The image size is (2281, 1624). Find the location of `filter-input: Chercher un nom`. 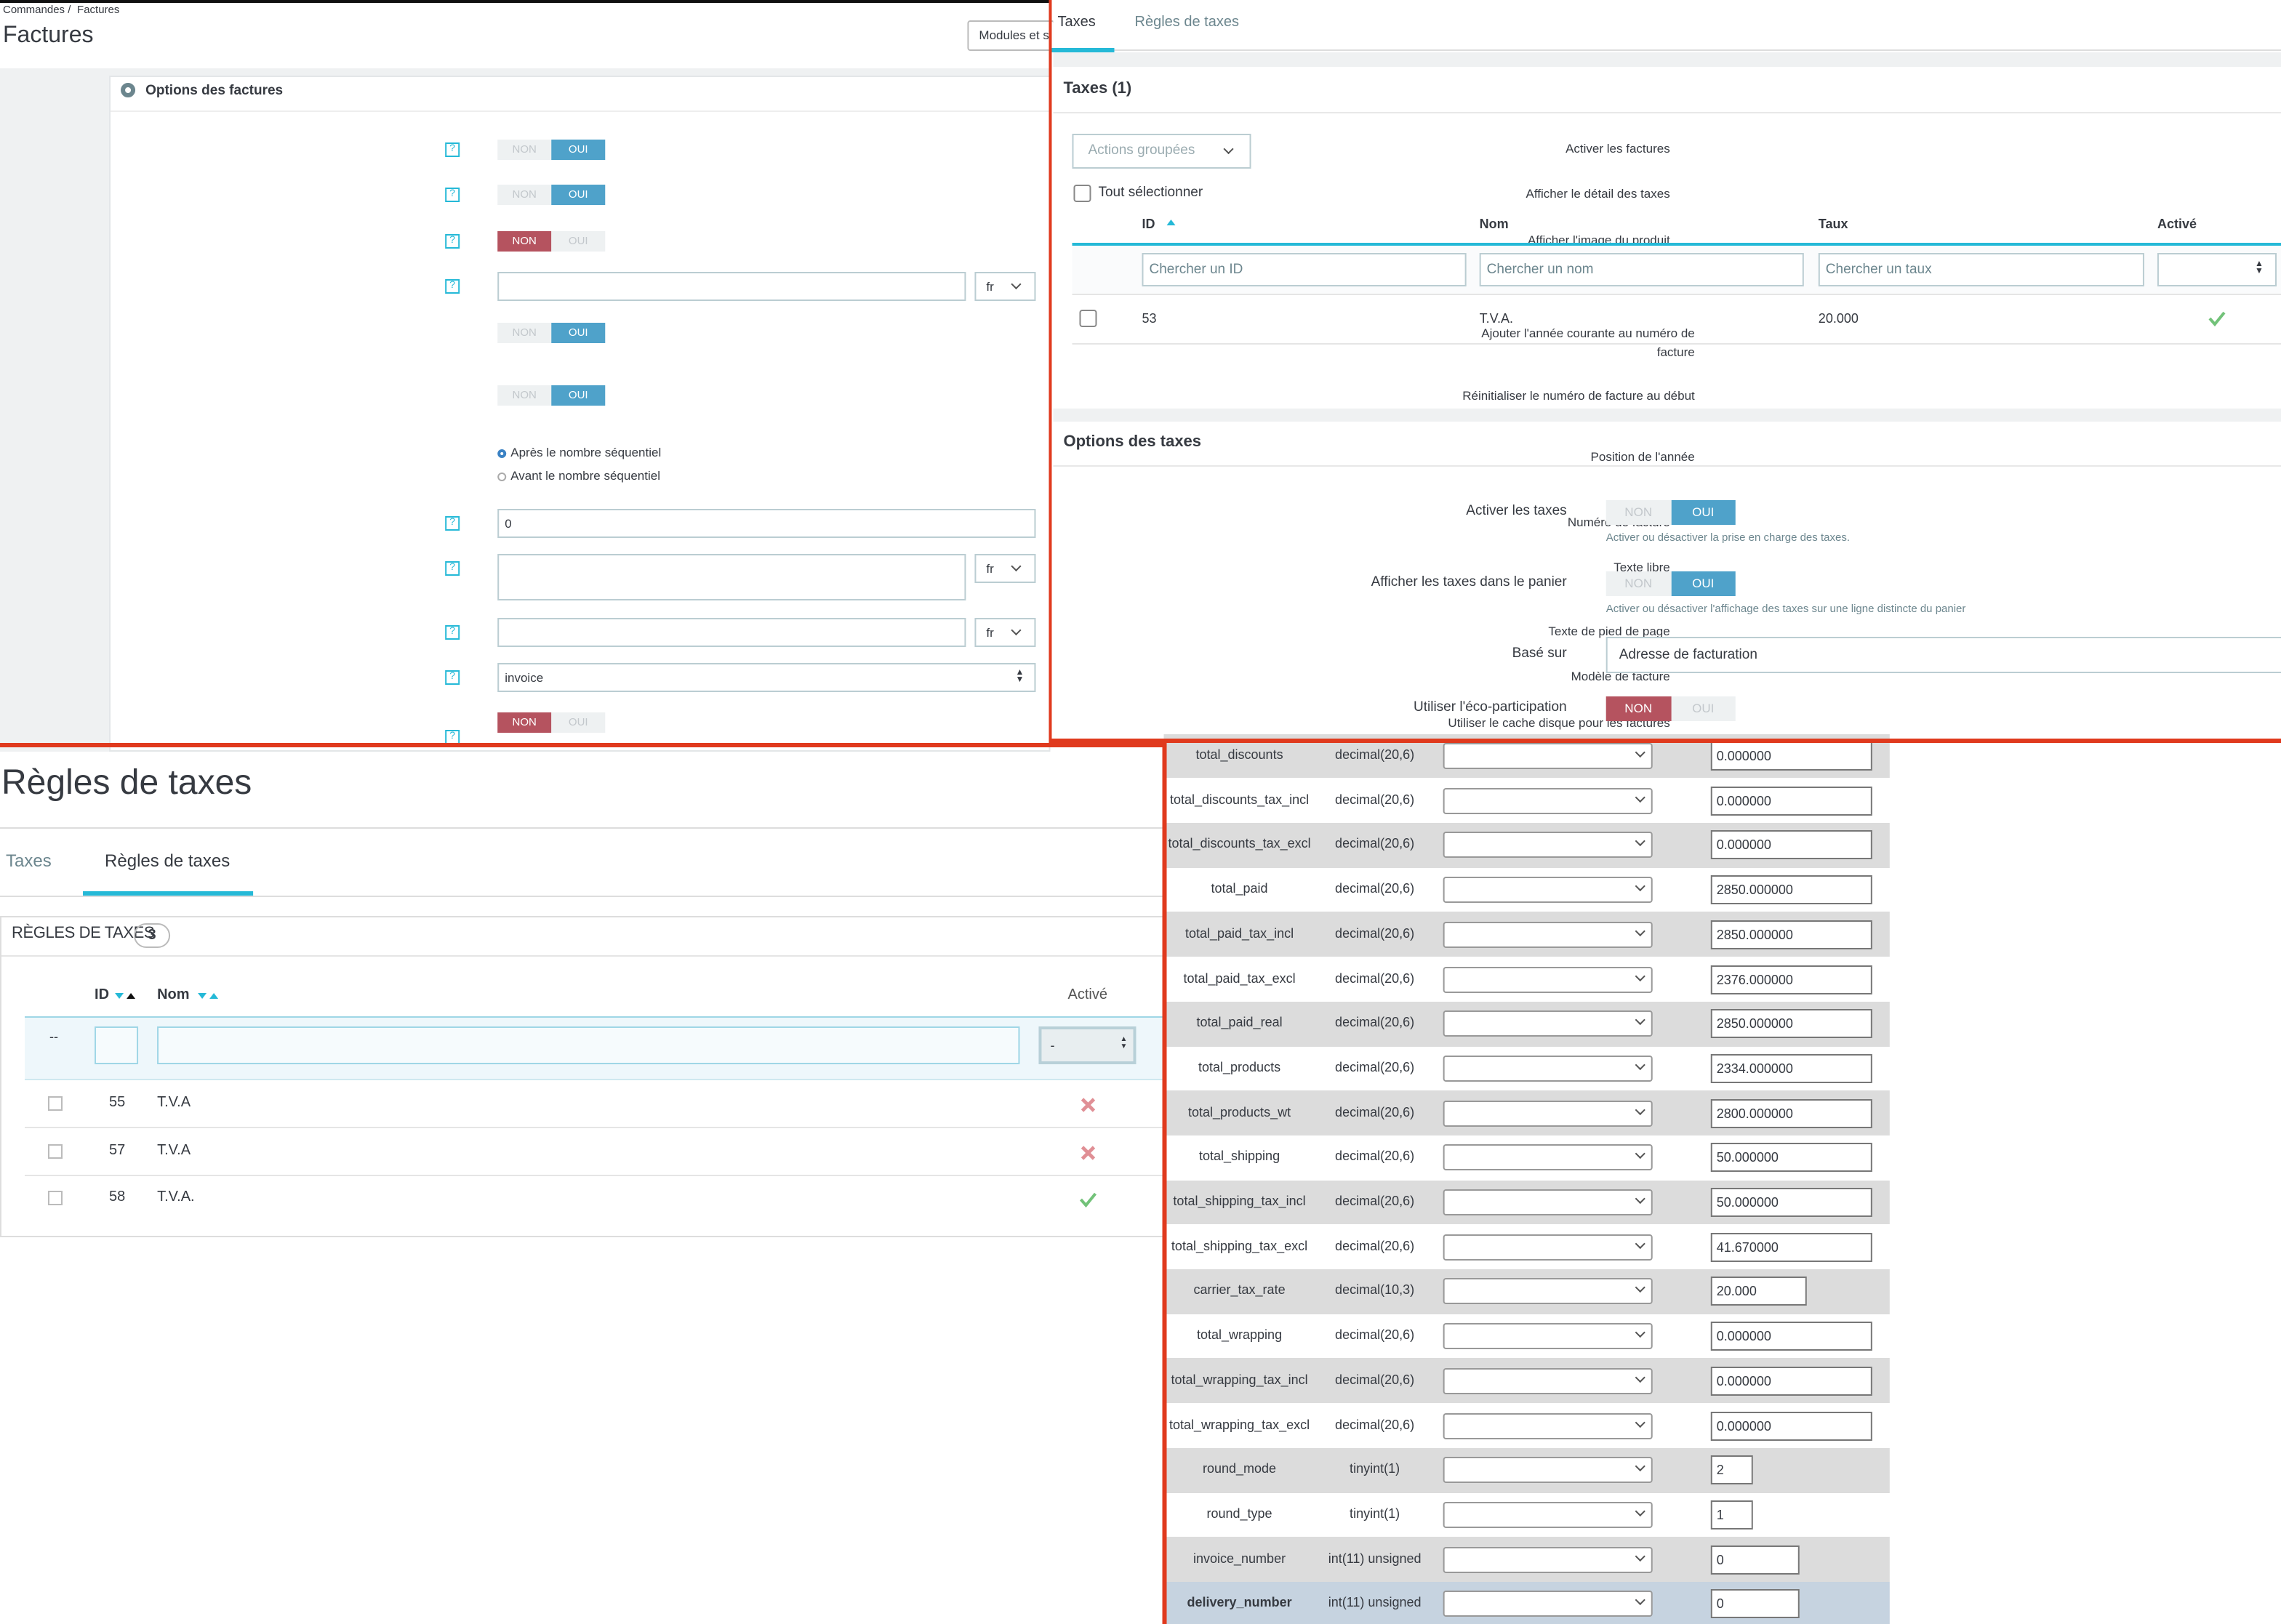

filter-input: Chercher un nom is located at coordinates (1641, 269).